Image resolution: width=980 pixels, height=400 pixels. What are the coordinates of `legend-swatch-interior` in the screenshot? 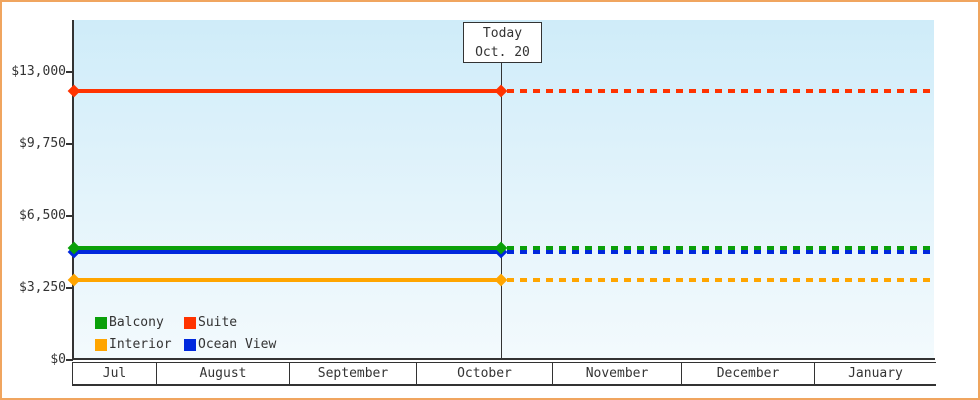 It's located at (101, 344).